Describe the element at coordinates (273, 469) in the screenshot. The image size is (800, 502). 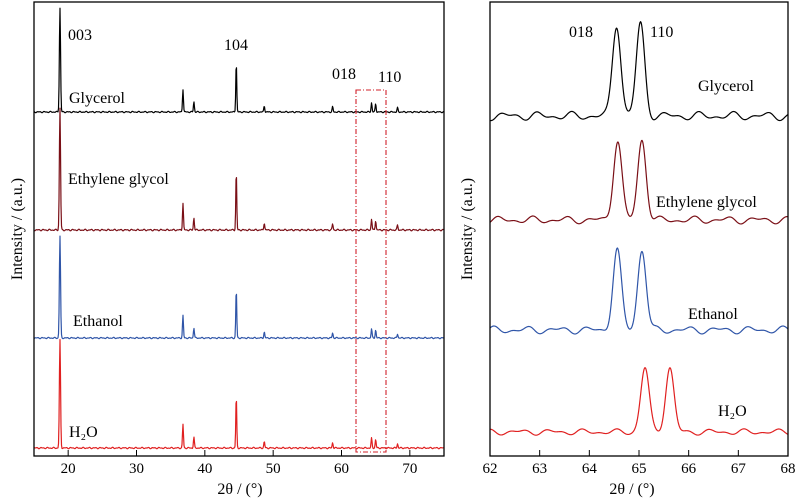
I see `left-x-tick-label: 50` at that location.